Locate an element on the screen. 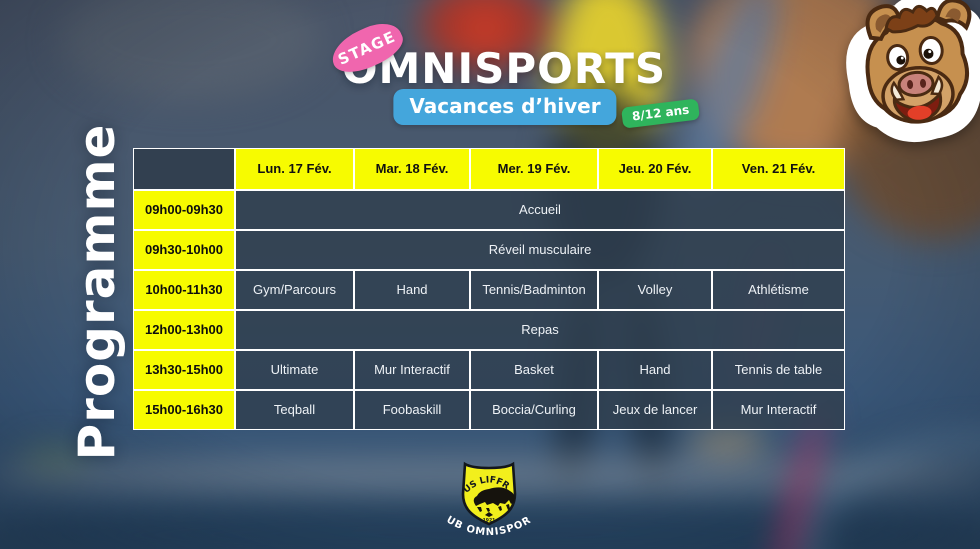 Image resolution: width=980 pixels, height=549 pixels. activity-cell: Foobaskill is located at coordinates (412, 410).